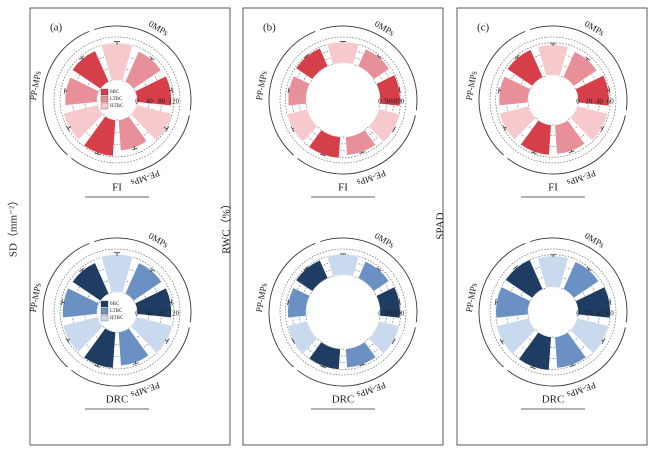 The height and width of the screenshot is (455, 656). I want to click on r-tick-label: 80, so click(162, 102).